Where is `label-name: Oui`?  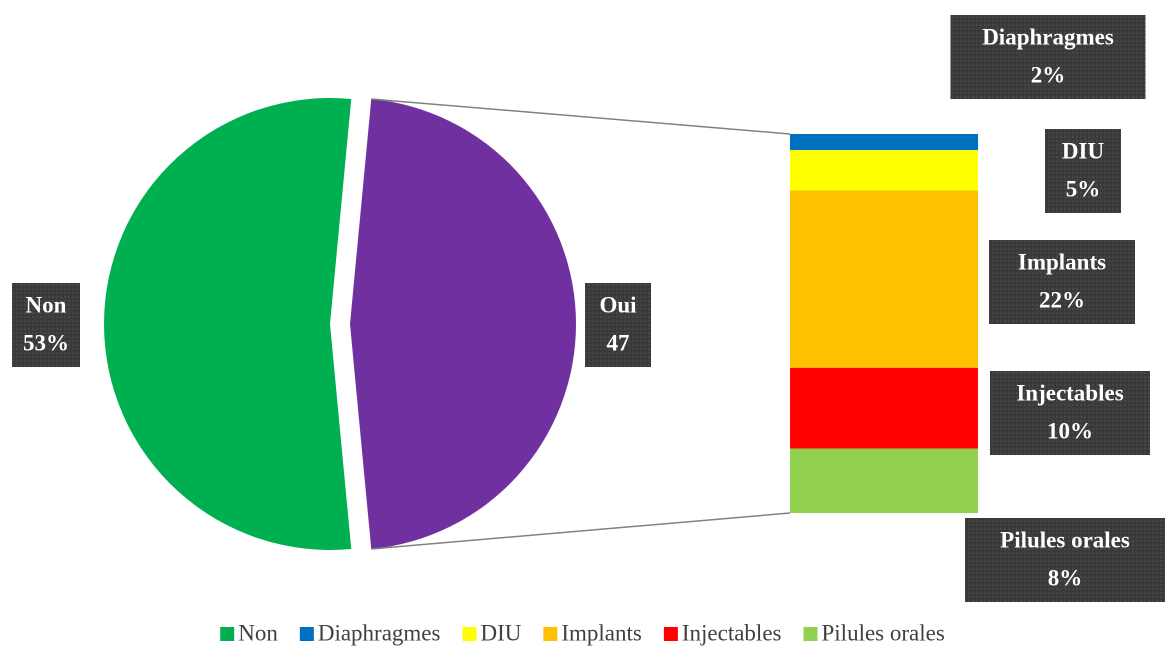 label-name: Oui is located at coordinates (618, 304).